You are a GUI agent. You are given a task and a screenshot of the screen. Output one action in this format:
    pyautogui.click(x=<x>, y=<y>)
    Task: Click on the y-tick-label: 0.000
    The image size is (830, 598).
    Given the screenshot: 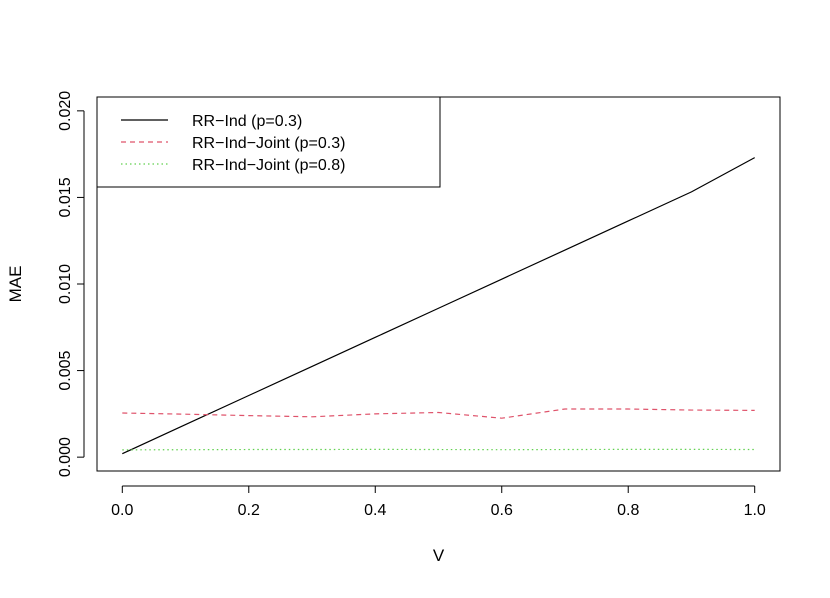 What is the action you would take?
    pyautogui.click(x=65, y=457)
    